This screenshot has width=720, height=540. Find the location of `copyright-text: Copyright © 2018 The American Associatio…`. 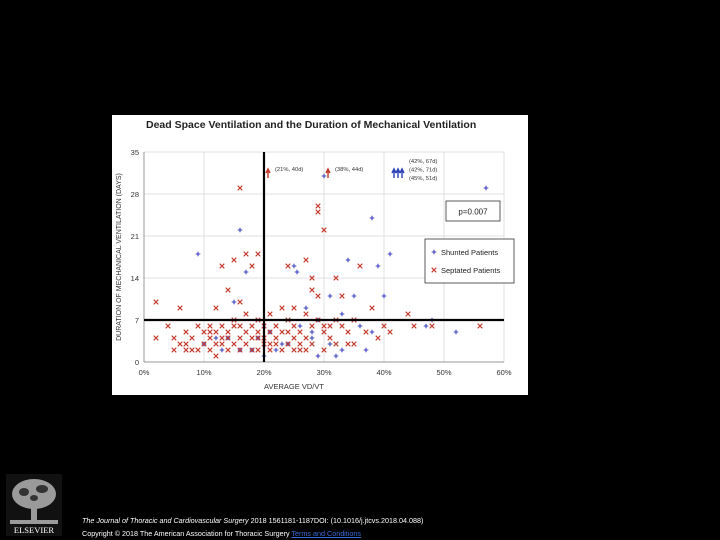

copyright-text: Copyright © 2018 The American Associatio… is located at coordinates (187, 533).